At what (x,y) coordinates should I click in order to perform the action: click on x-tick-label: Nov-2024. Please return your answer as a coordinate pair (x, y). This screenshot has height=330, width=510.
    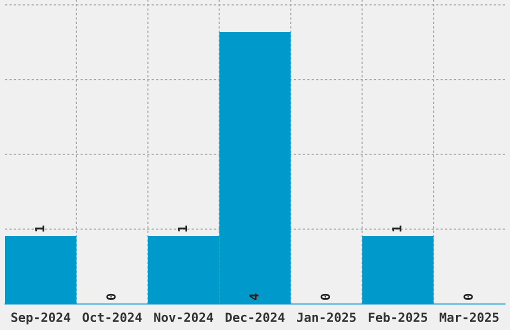
    Looking at the image, I should click on (184, 317).